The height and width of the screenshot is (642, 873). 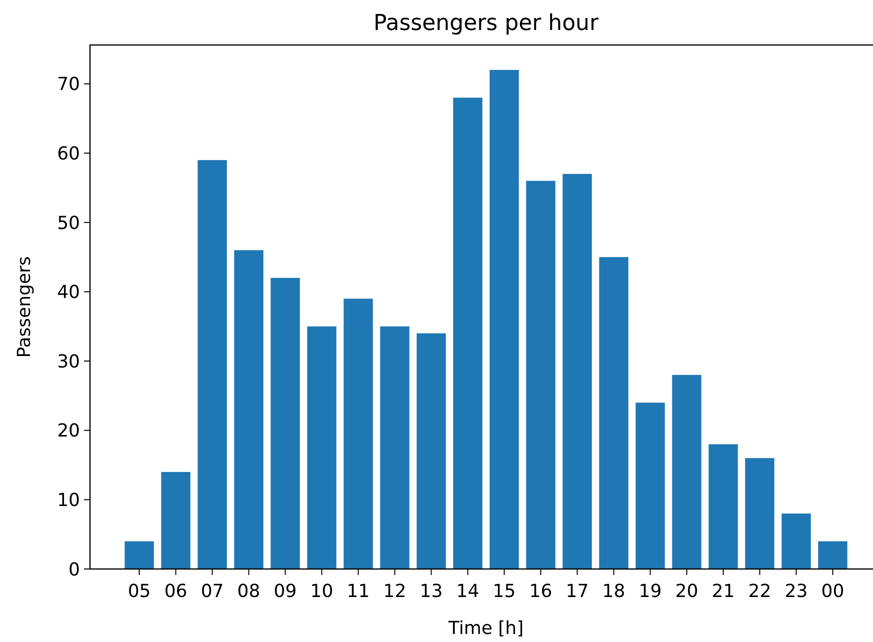 I want to click on y-tick-label: 30, so click(x=68, y=361).